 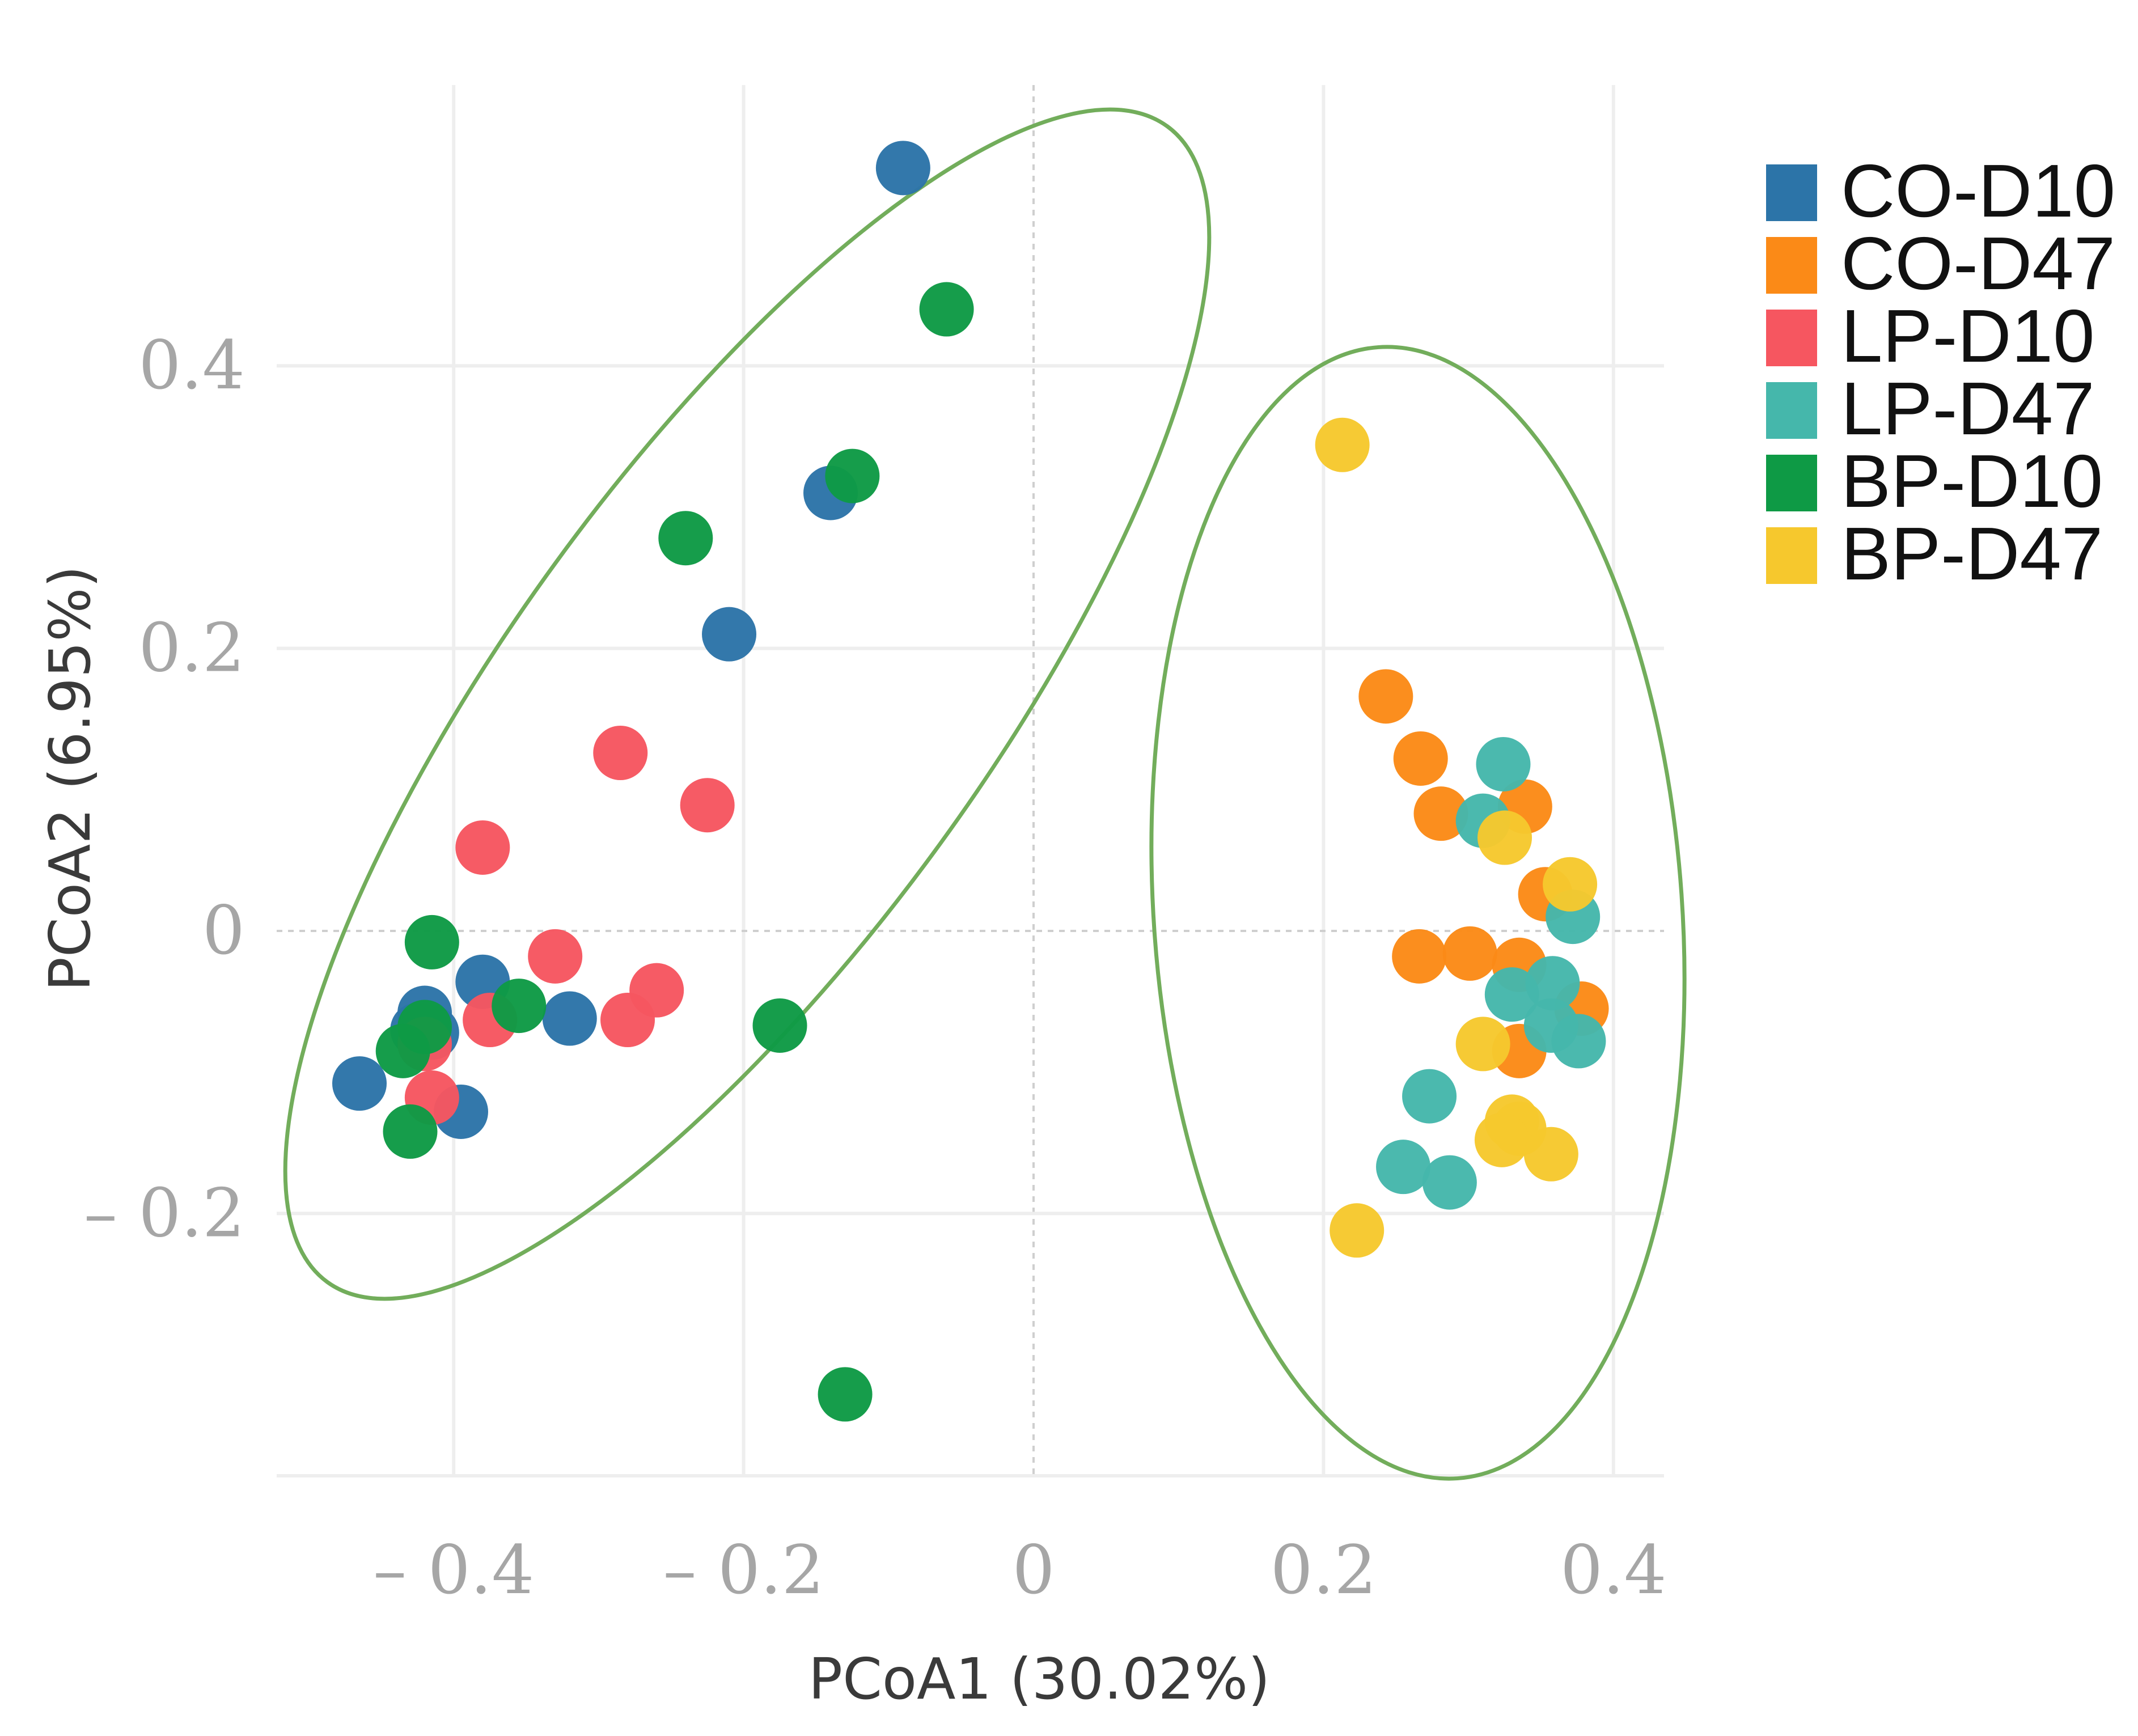 What do you see at coordinates (164, 789) in the screenshot?
I see `y-tick-labels: 0.4 0.2 0 – 0.2` at bounding box center [164, 789].